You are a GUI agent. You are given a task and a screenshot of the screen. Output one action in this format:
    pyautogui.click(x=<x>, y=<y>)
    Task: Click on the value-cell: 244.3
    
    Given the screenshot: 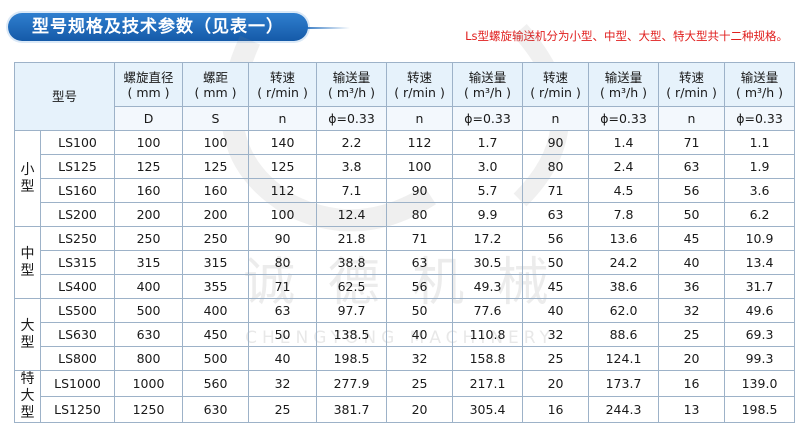 What is the action you would take?
    pyautogui.click(x=624, y=409)
    